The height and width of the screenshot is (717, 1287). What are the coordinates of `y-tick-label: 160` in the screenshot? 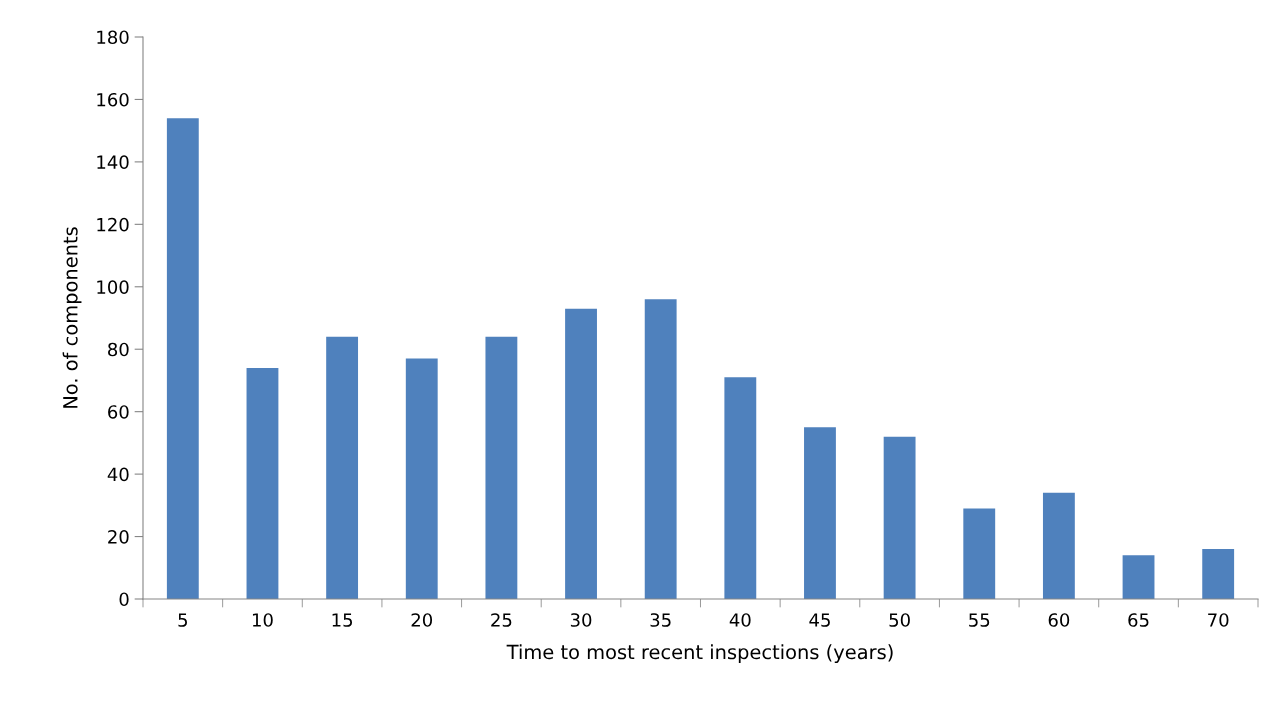 It's located at (113, 99).